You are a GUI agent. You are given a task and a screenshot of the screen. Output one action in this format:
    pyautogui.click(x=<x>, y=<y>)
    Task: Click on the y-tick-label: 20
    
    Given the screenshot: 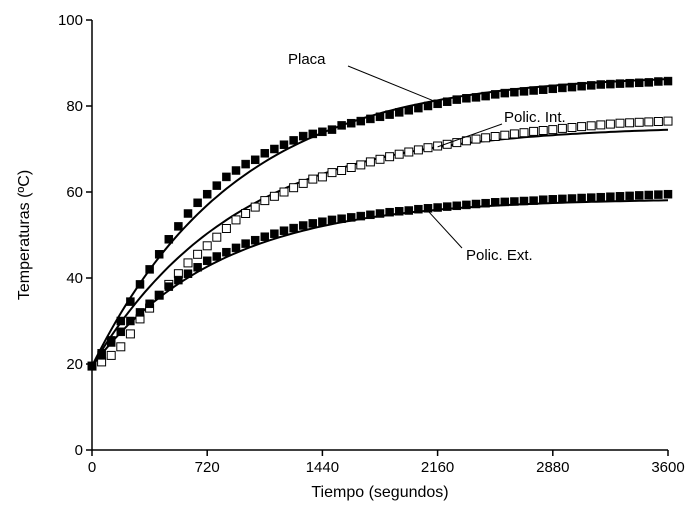 What is the action you would take?
    pyautogui.click(x=74, y=364)
    